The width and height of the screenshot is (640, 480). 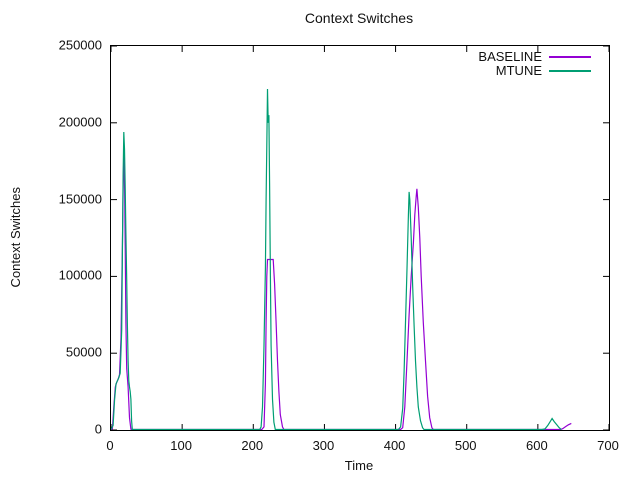 What do you see at coordinates (570, 71) in the screenshot?
I see `legend-line-sample-mtune` at bounding box center [570, 71].